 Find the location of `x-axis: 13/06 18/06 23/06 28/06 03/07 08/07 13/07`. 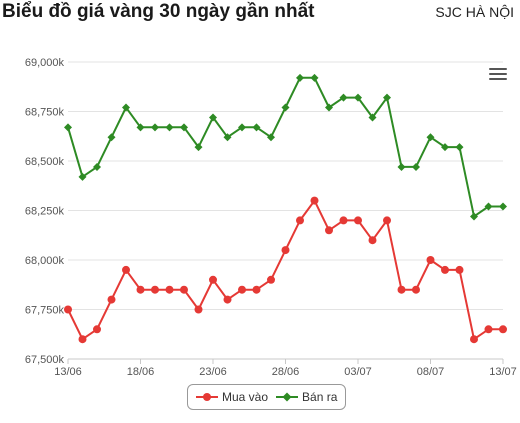

x-axis: 13/06 18/06 23/06 28/06 03/07 08/07 13/07 is located at coordinates (285, 368).